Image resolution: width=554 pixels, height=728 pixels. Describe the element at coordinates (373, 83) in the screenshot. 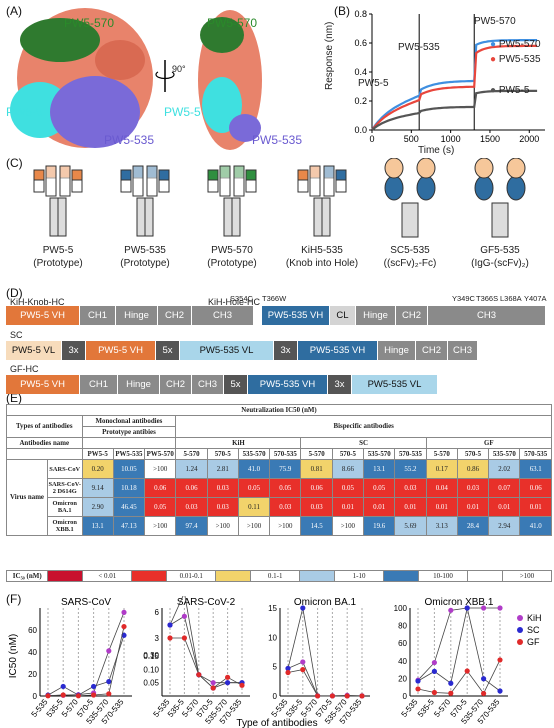

I see `bli-annot-pw5-5: PW5-5` at that location.